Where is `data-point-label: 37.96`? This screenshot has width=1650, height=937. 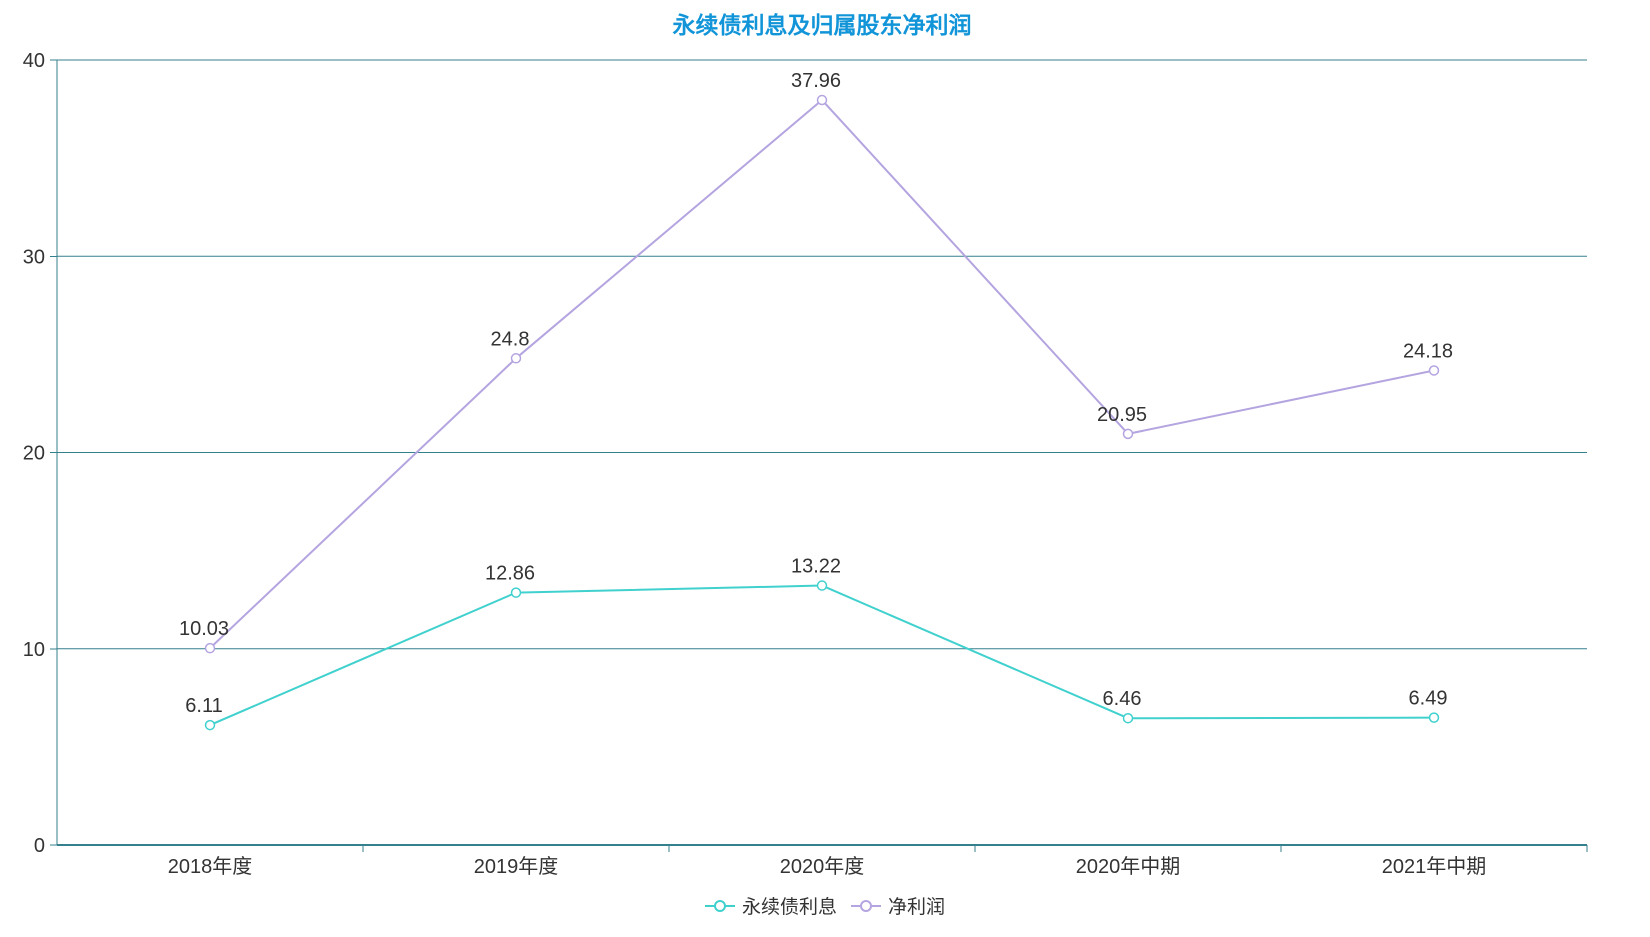 data-point-label: 37.96 is located at coordinates (816, 81).